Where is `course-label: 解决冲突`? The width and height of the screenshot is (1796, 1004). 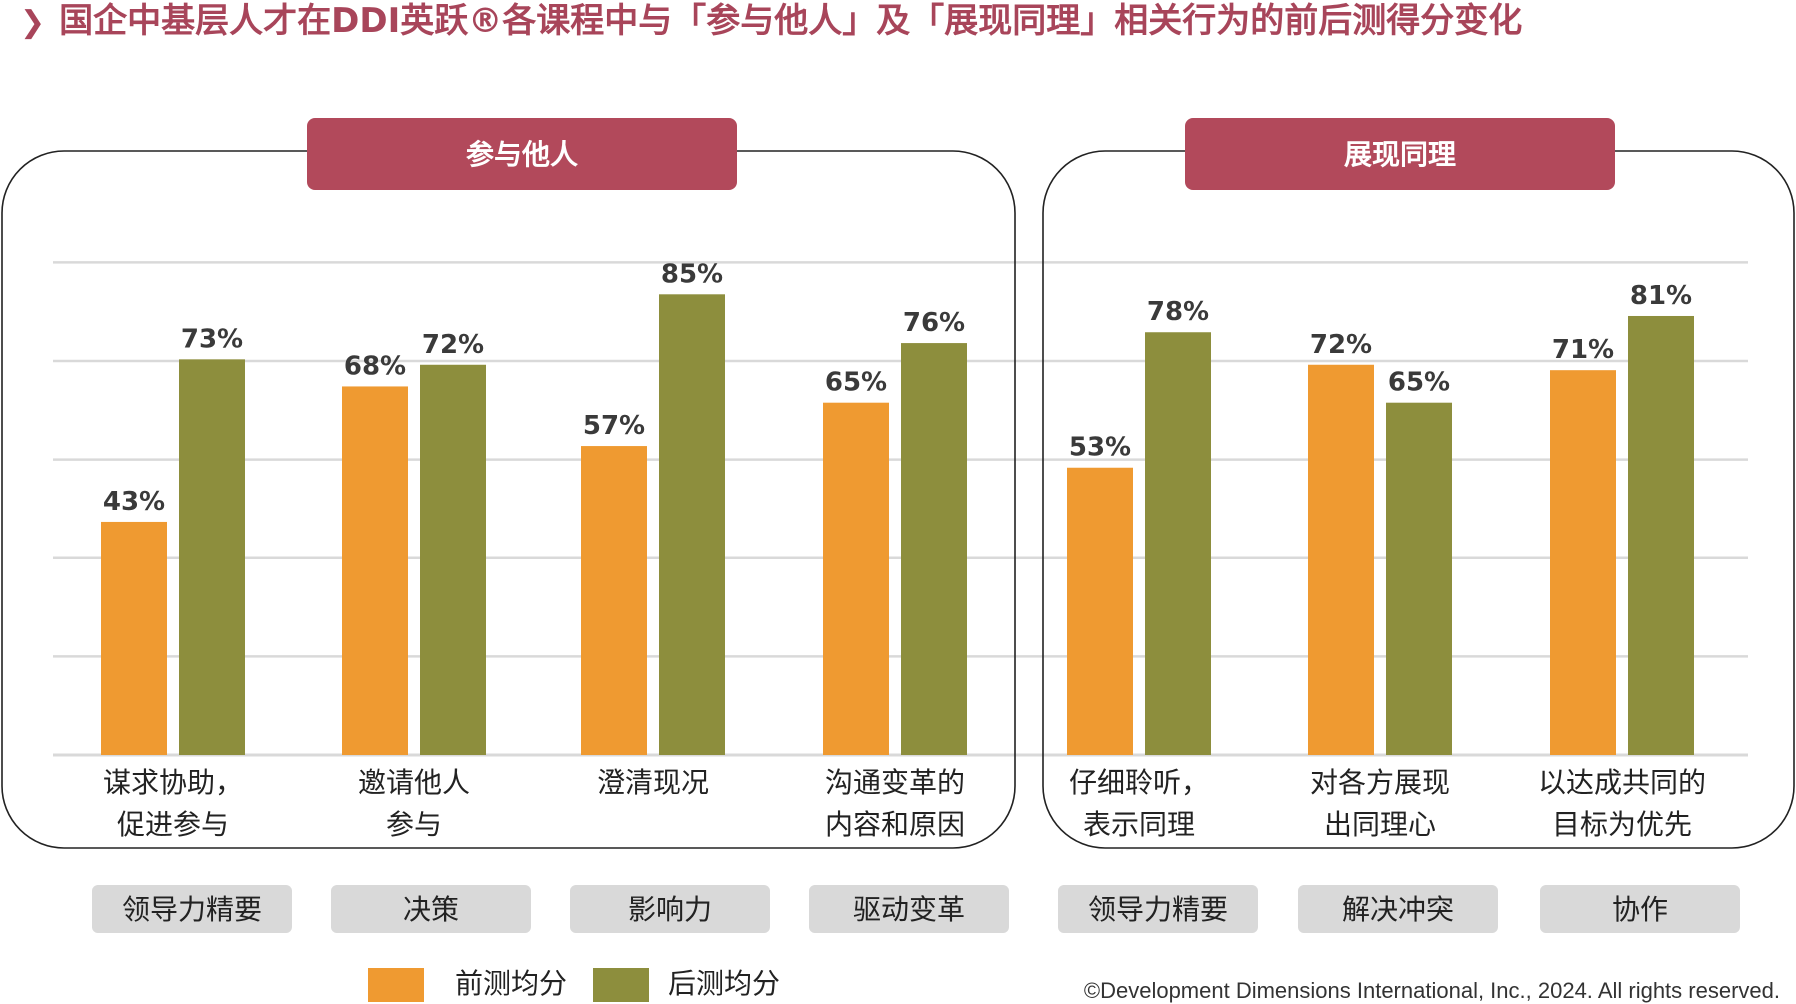
course-label: 解决冲突 is located at coordinates (1398, 909).